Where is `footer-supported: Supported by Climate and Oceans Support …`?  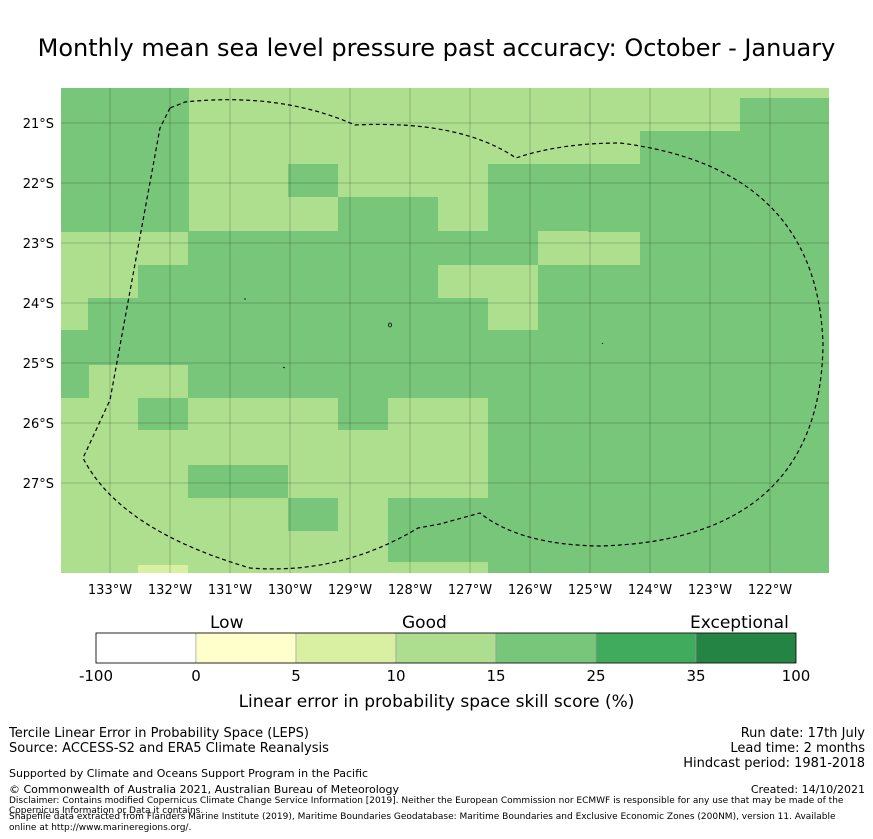 footer-supported: Supported by Climate and Oceans Support … is located at coordinates (189, 773).